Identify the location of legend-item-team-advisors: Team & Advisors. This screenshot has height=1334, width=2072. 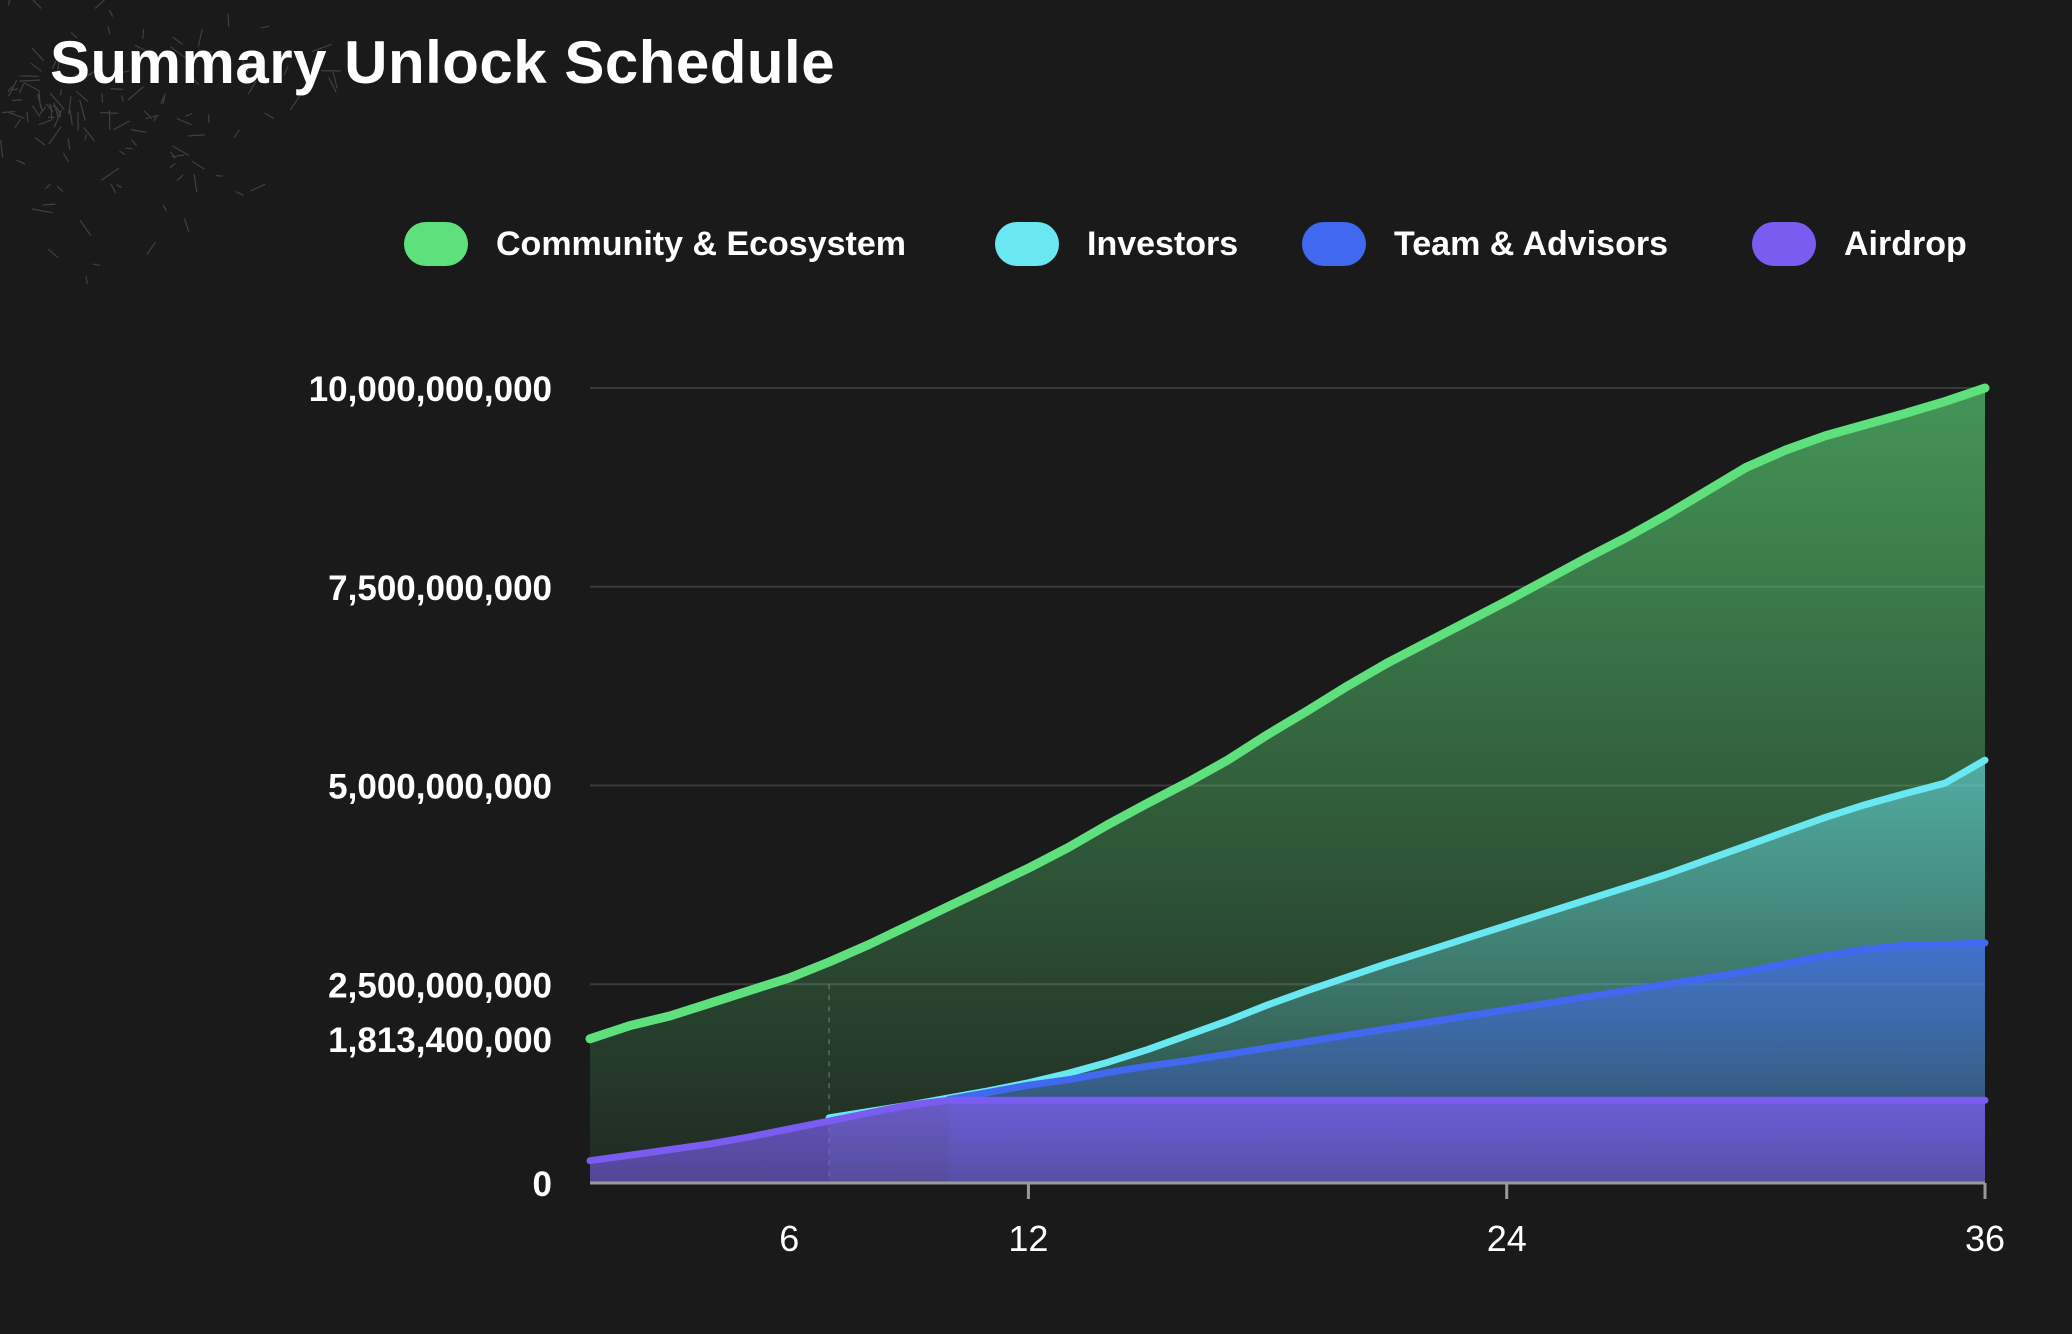
(1485, 244).